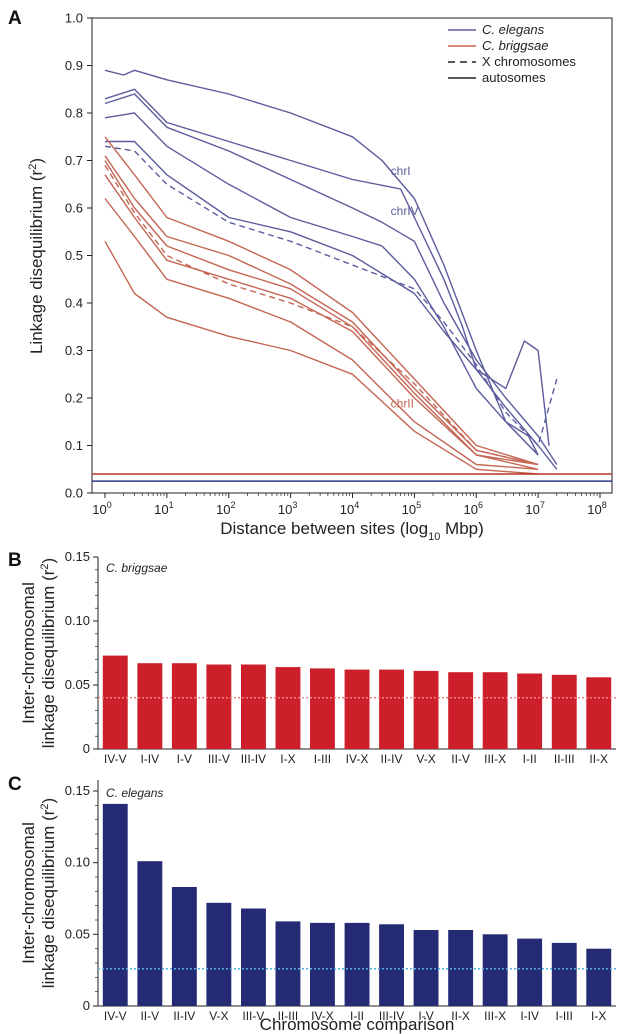  What do you see at coordinates (349, 508) in the screenshot?
I see `panel-a-x-tick-label: 10⁴` at bounding box center [349, 508].